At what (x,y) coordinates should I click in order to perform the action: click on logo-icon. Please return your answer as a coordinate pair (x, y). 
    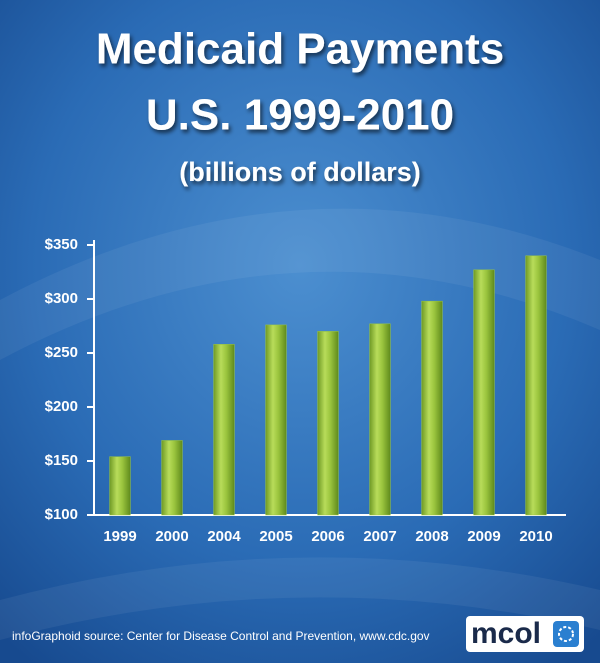
    Looking at the image, I should click on (566, 634).